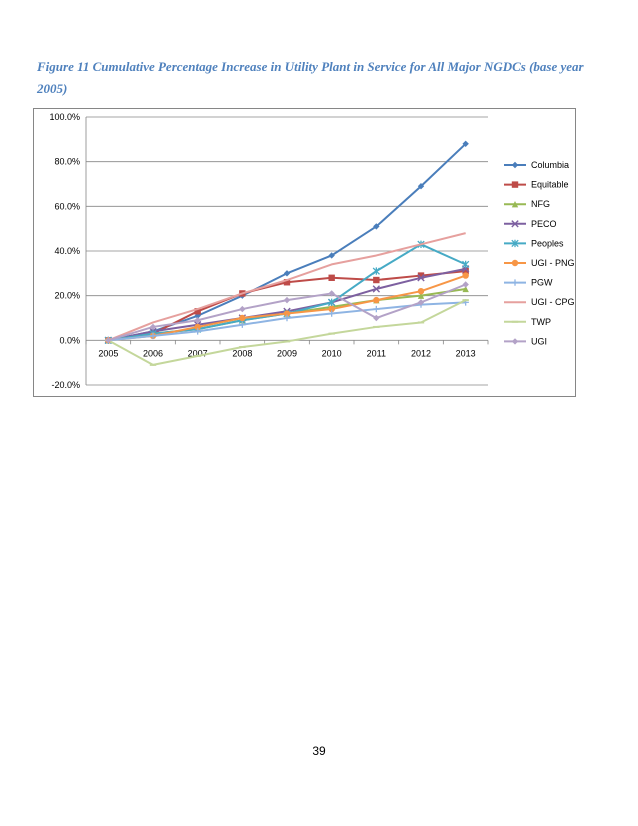 Image resolution: width=638 pixels, height=826 pixels. I want to click on x-tick-label: 2009, so click(287, 353).